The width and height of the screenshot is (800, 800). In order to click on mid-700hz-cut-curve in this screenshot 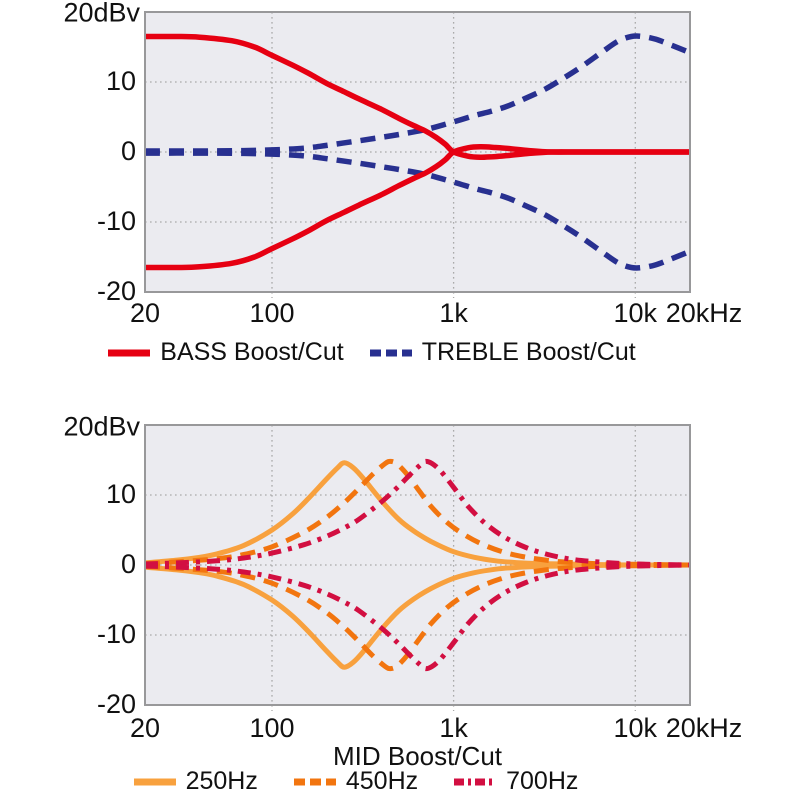, I will do `click(417, 617)`.